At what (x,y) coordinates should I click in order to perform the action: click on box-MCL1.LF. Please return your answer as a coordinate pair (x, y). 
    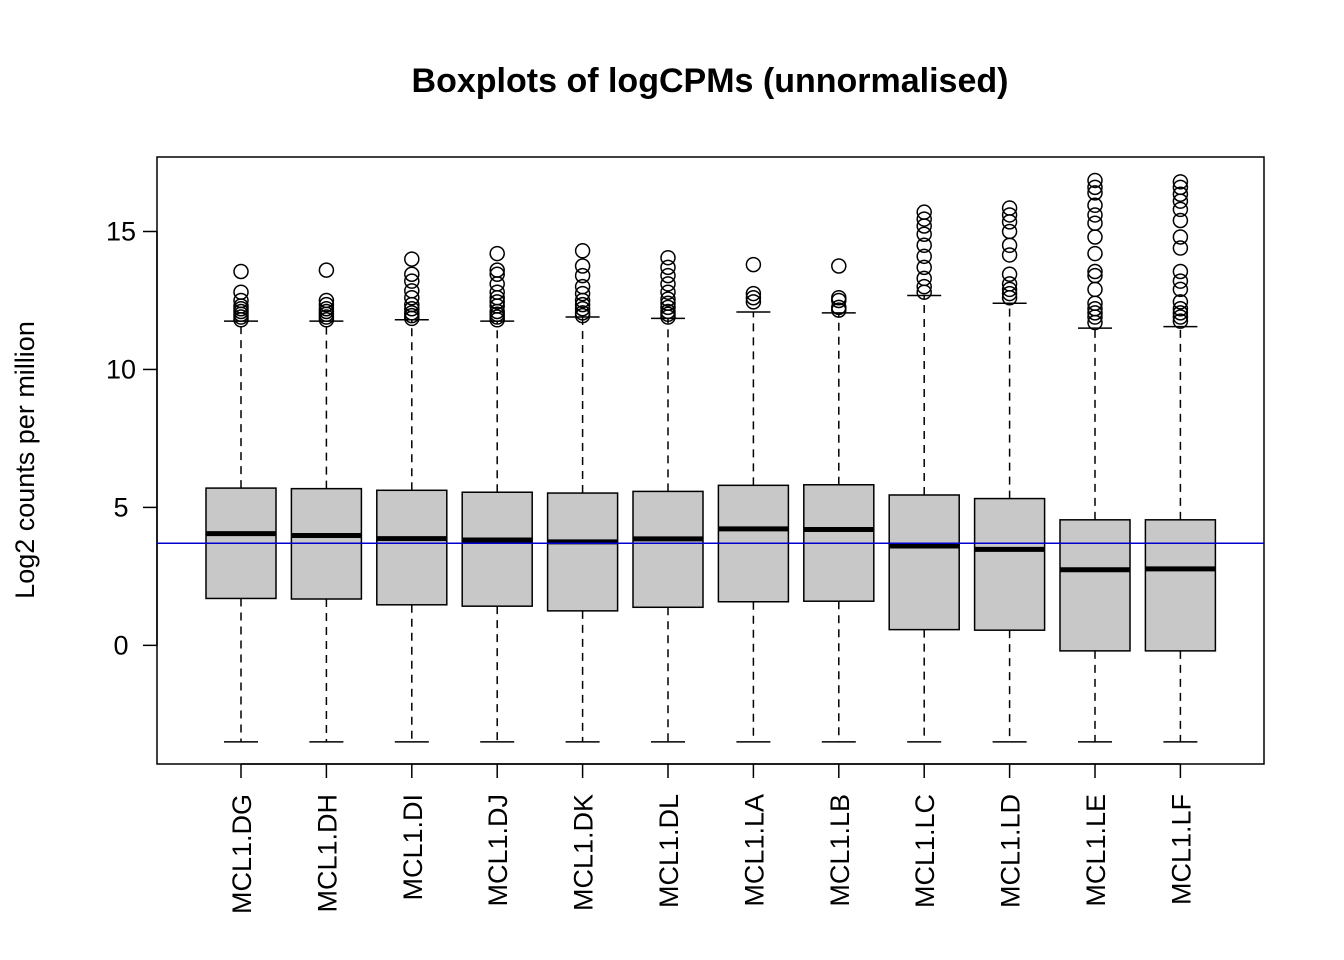
    Looking at the image, I should click on (1180, 458).